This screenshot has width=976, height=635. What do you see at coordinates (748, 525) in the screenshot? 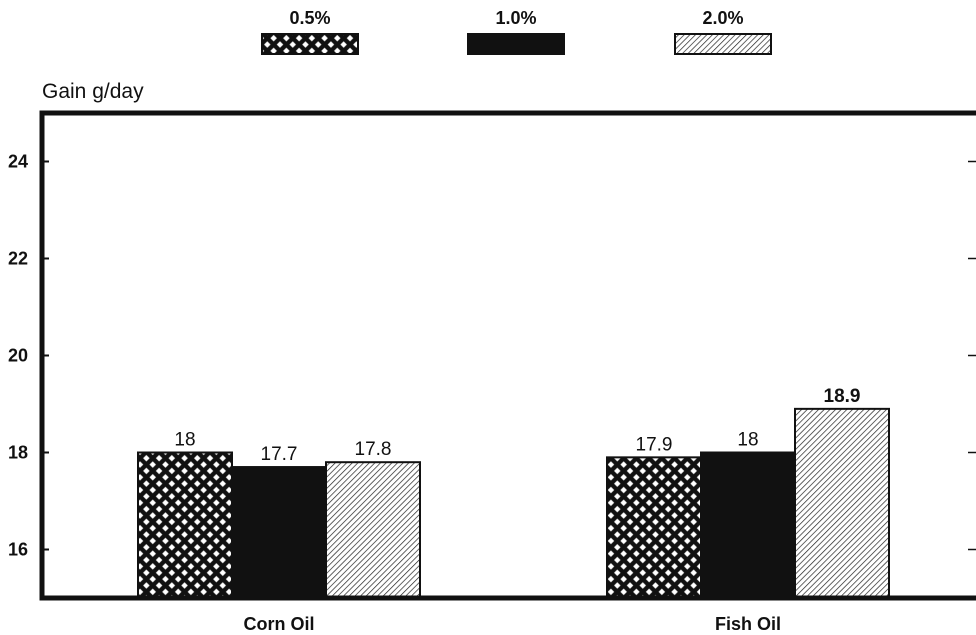
I see `bar-fish-oil-1-0pct` at bounding box center [748, 525].